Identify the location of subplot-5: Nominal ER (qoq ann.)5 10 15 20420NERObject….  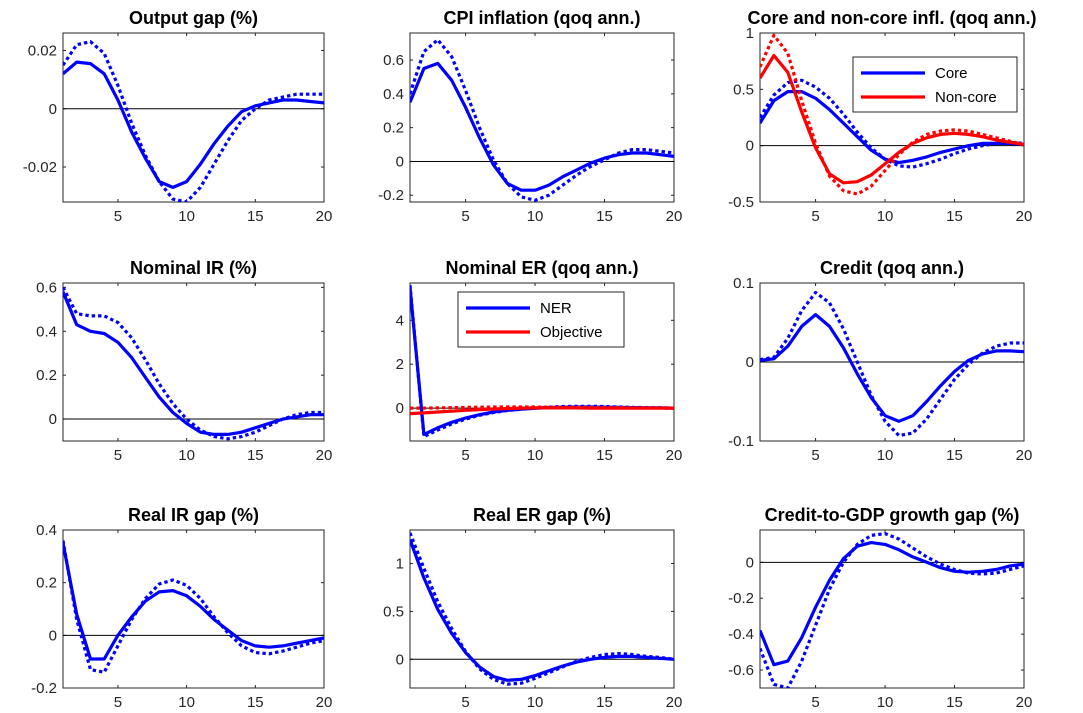
(539, 361).